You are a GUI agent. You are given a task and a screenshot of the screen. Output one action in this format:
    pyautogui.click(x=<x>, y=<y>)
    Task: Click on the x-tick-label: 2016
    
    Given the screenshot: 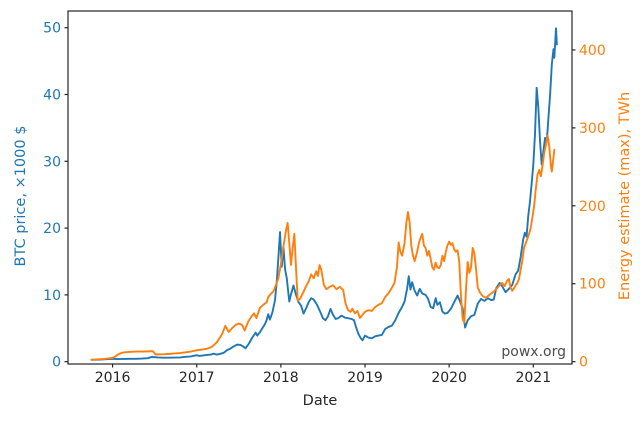 What is the action you would take?
    pyautogui.click(x=113, y=378)
    